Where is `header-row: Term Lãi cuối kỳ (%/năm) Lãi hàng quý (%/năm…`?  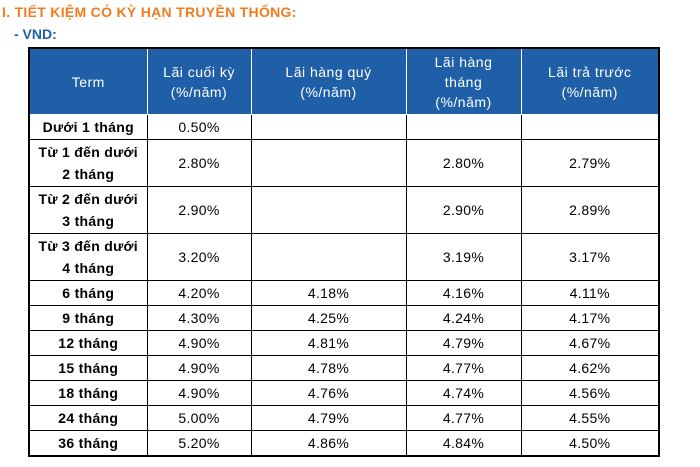 header-row: Term Lãi cuối kỳ (%/năm) Lãi hàng quý (%/năm… is located at coordinates (344, 81).